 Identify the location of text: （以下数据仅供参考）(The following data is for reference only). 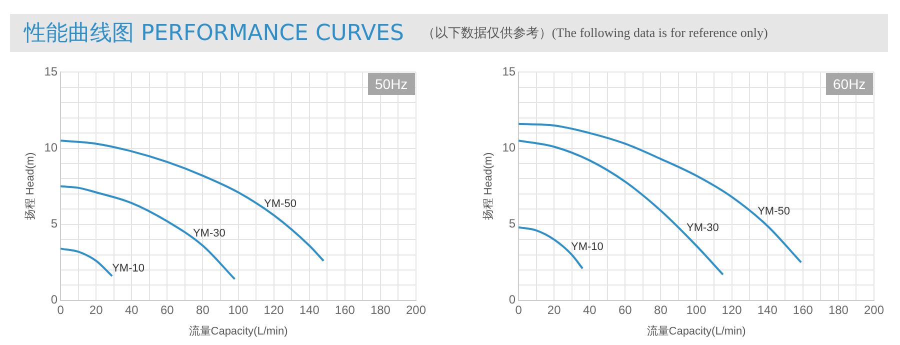
(595, 33).